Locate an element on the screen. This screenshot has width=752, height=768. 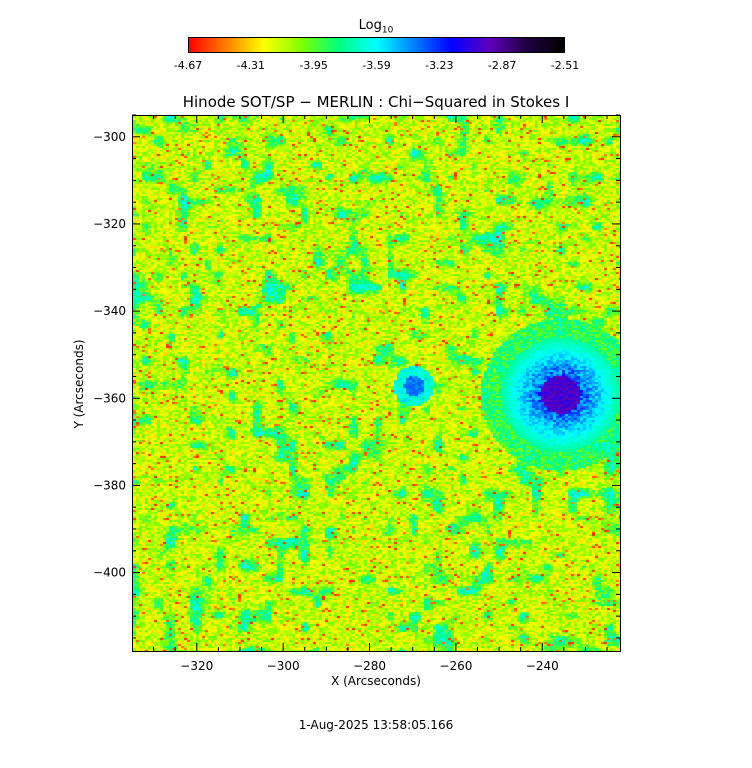
x-tick-label: −280 is located at coordinates (369, 666).